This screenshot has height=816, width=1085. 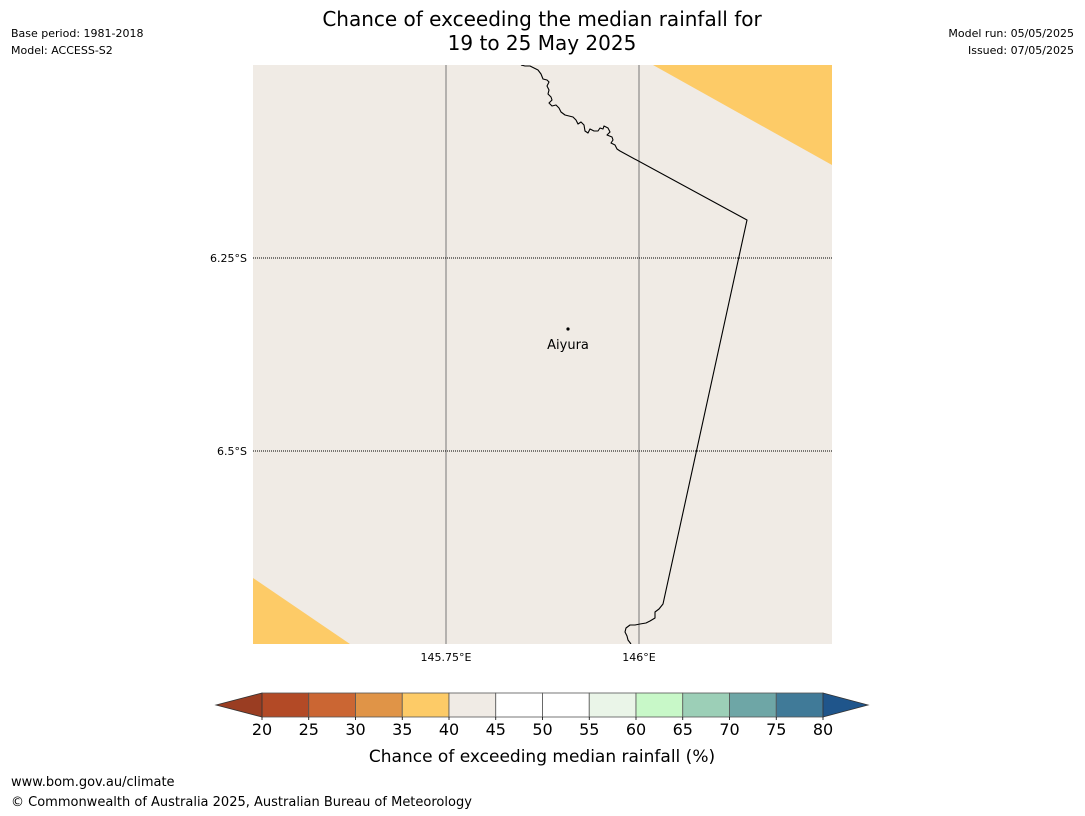 I want to click on metadata-left: Base period: 1981-2018 Model: ACCESS-S2, so click(x=77, y=42).